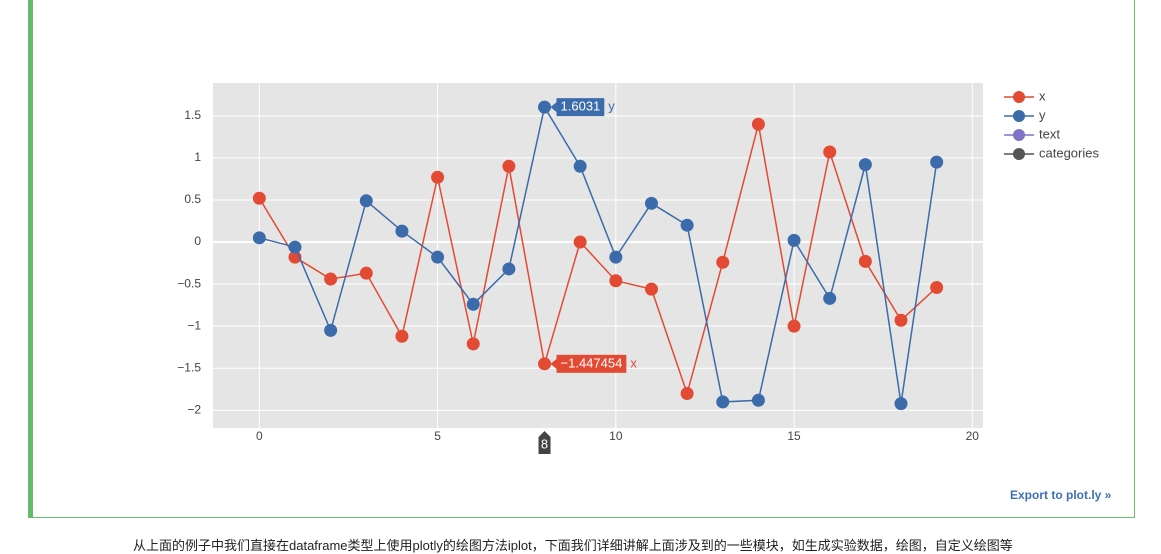 The image size is (1161, 554). What do you see at coordinates (192, 199) in the screenshot?
I see `y-tick-label: 0.5` at bounding box center [192, 199].